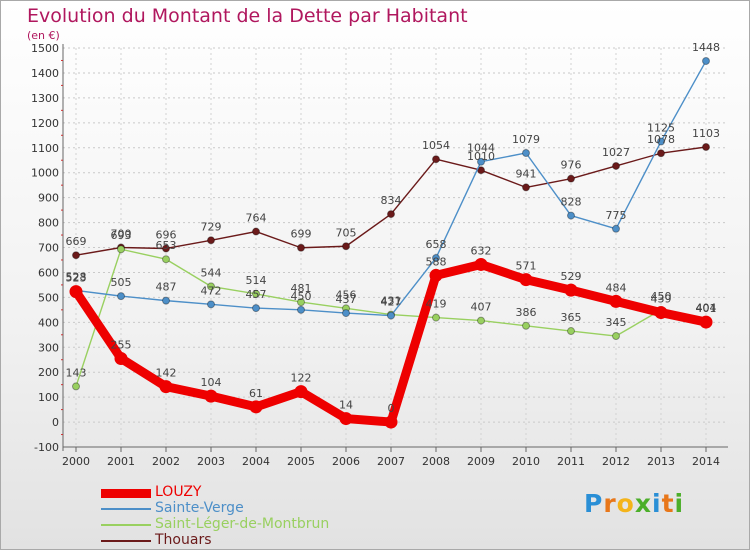 Image resolution: width=750 pixels, height=550 pixels. I want to click on y-tick-label: 900, so click(48, 198).